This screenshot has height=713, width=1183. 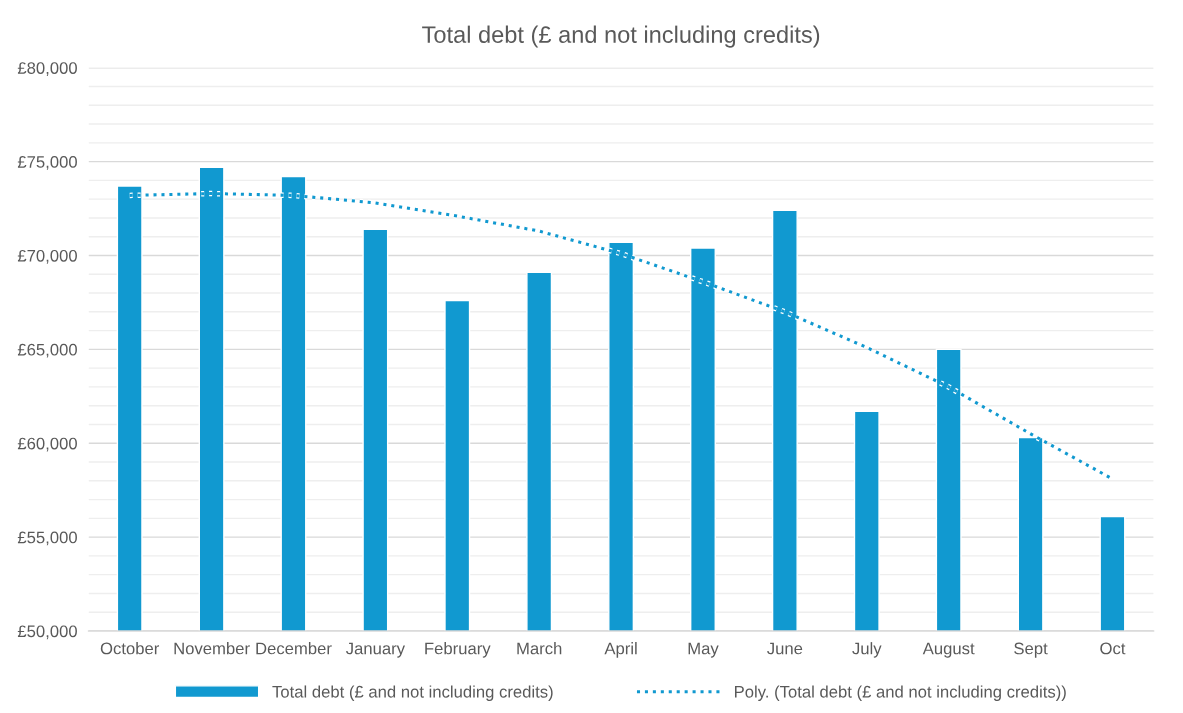 I want to click on x-tick-label: June, so click(x=785, y=648).